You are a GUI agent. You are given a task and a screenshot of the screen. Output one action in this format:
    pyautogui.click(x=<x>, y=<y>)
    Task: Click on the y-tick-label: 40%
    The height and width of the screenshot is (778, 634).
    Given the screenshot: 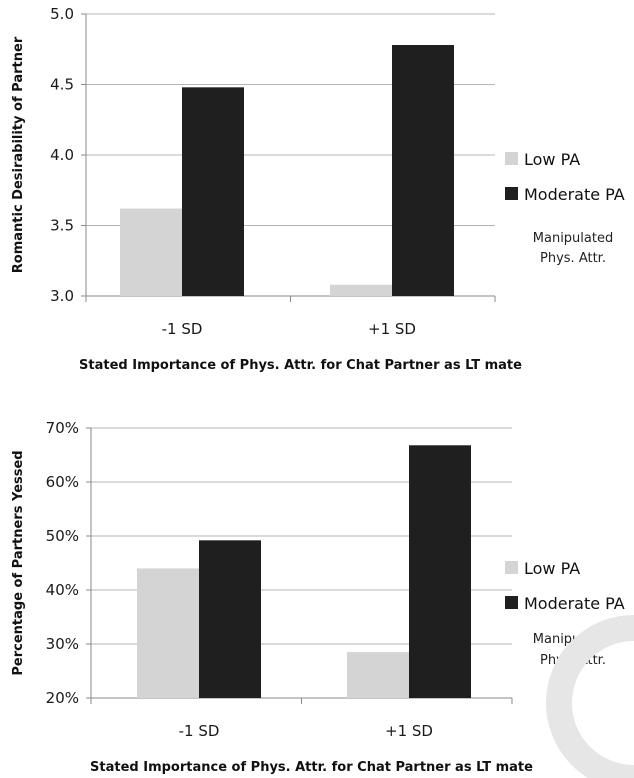 What is the action you would take?
    pyautogui.click(x=62, y=590)
    